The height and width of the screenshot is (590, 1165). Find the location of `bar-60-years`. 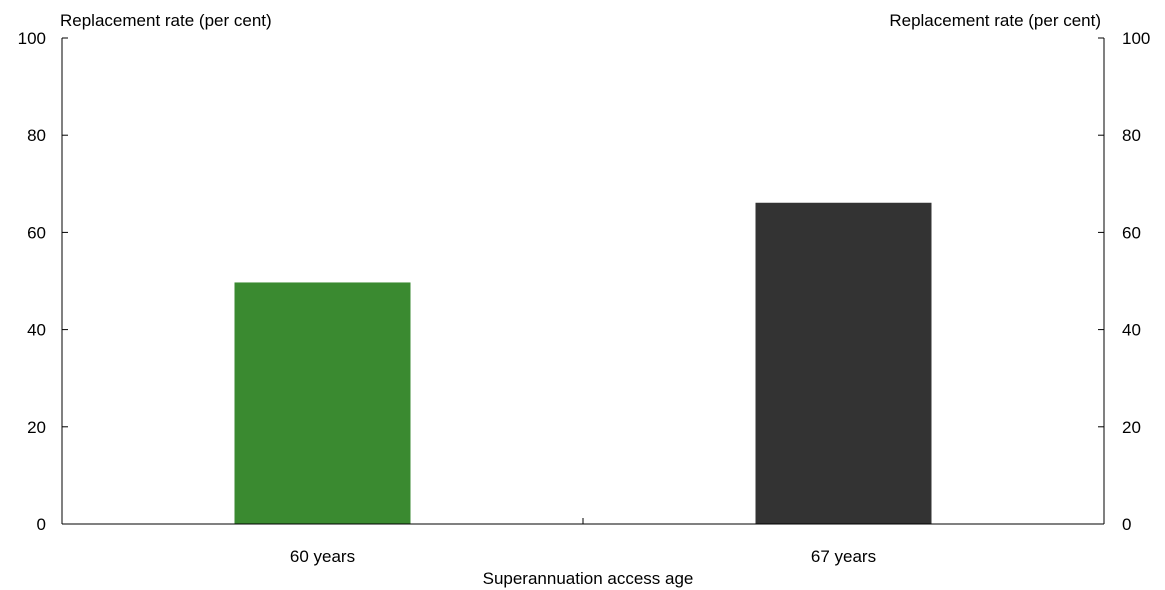

bar-60-years is located at coordinates (322, 403).